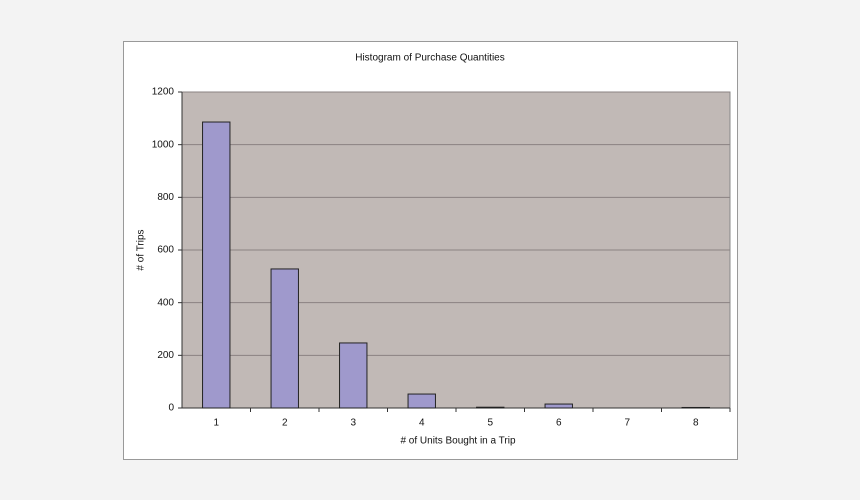  I want to click on x-tick-label: 2, so click(285, 423).